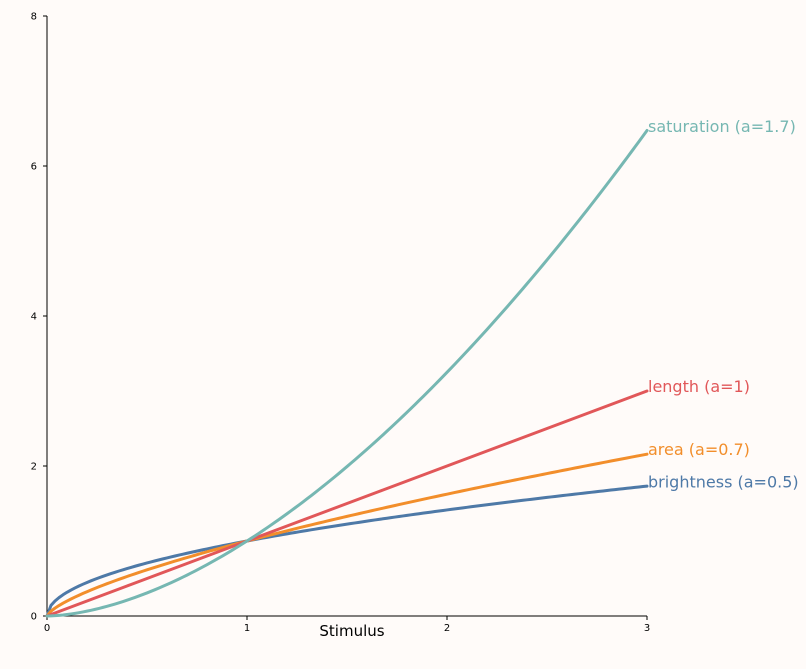 This screenshot has height=669, width=806. What do you see at coordinates (351, 631) in the screenshot?
I see `x-axis-title: Stimulus` at bounding box center [351, 631].